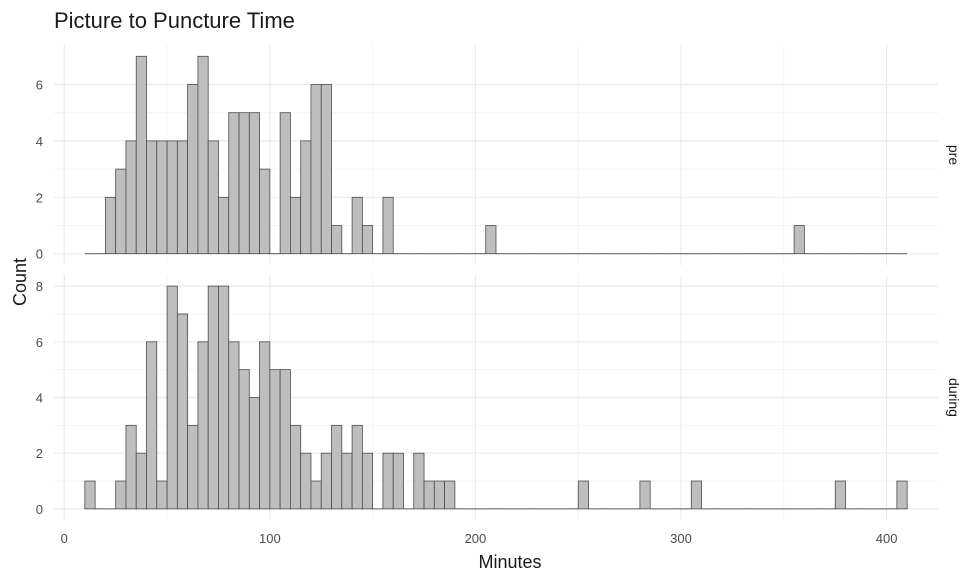 The width and height of the screenshot is (962, 574). What do you see at coordinates (174, 20) in the screenshot?
I see `chart-title: Picture to Puncture Time` at bounding box center [174, 20].